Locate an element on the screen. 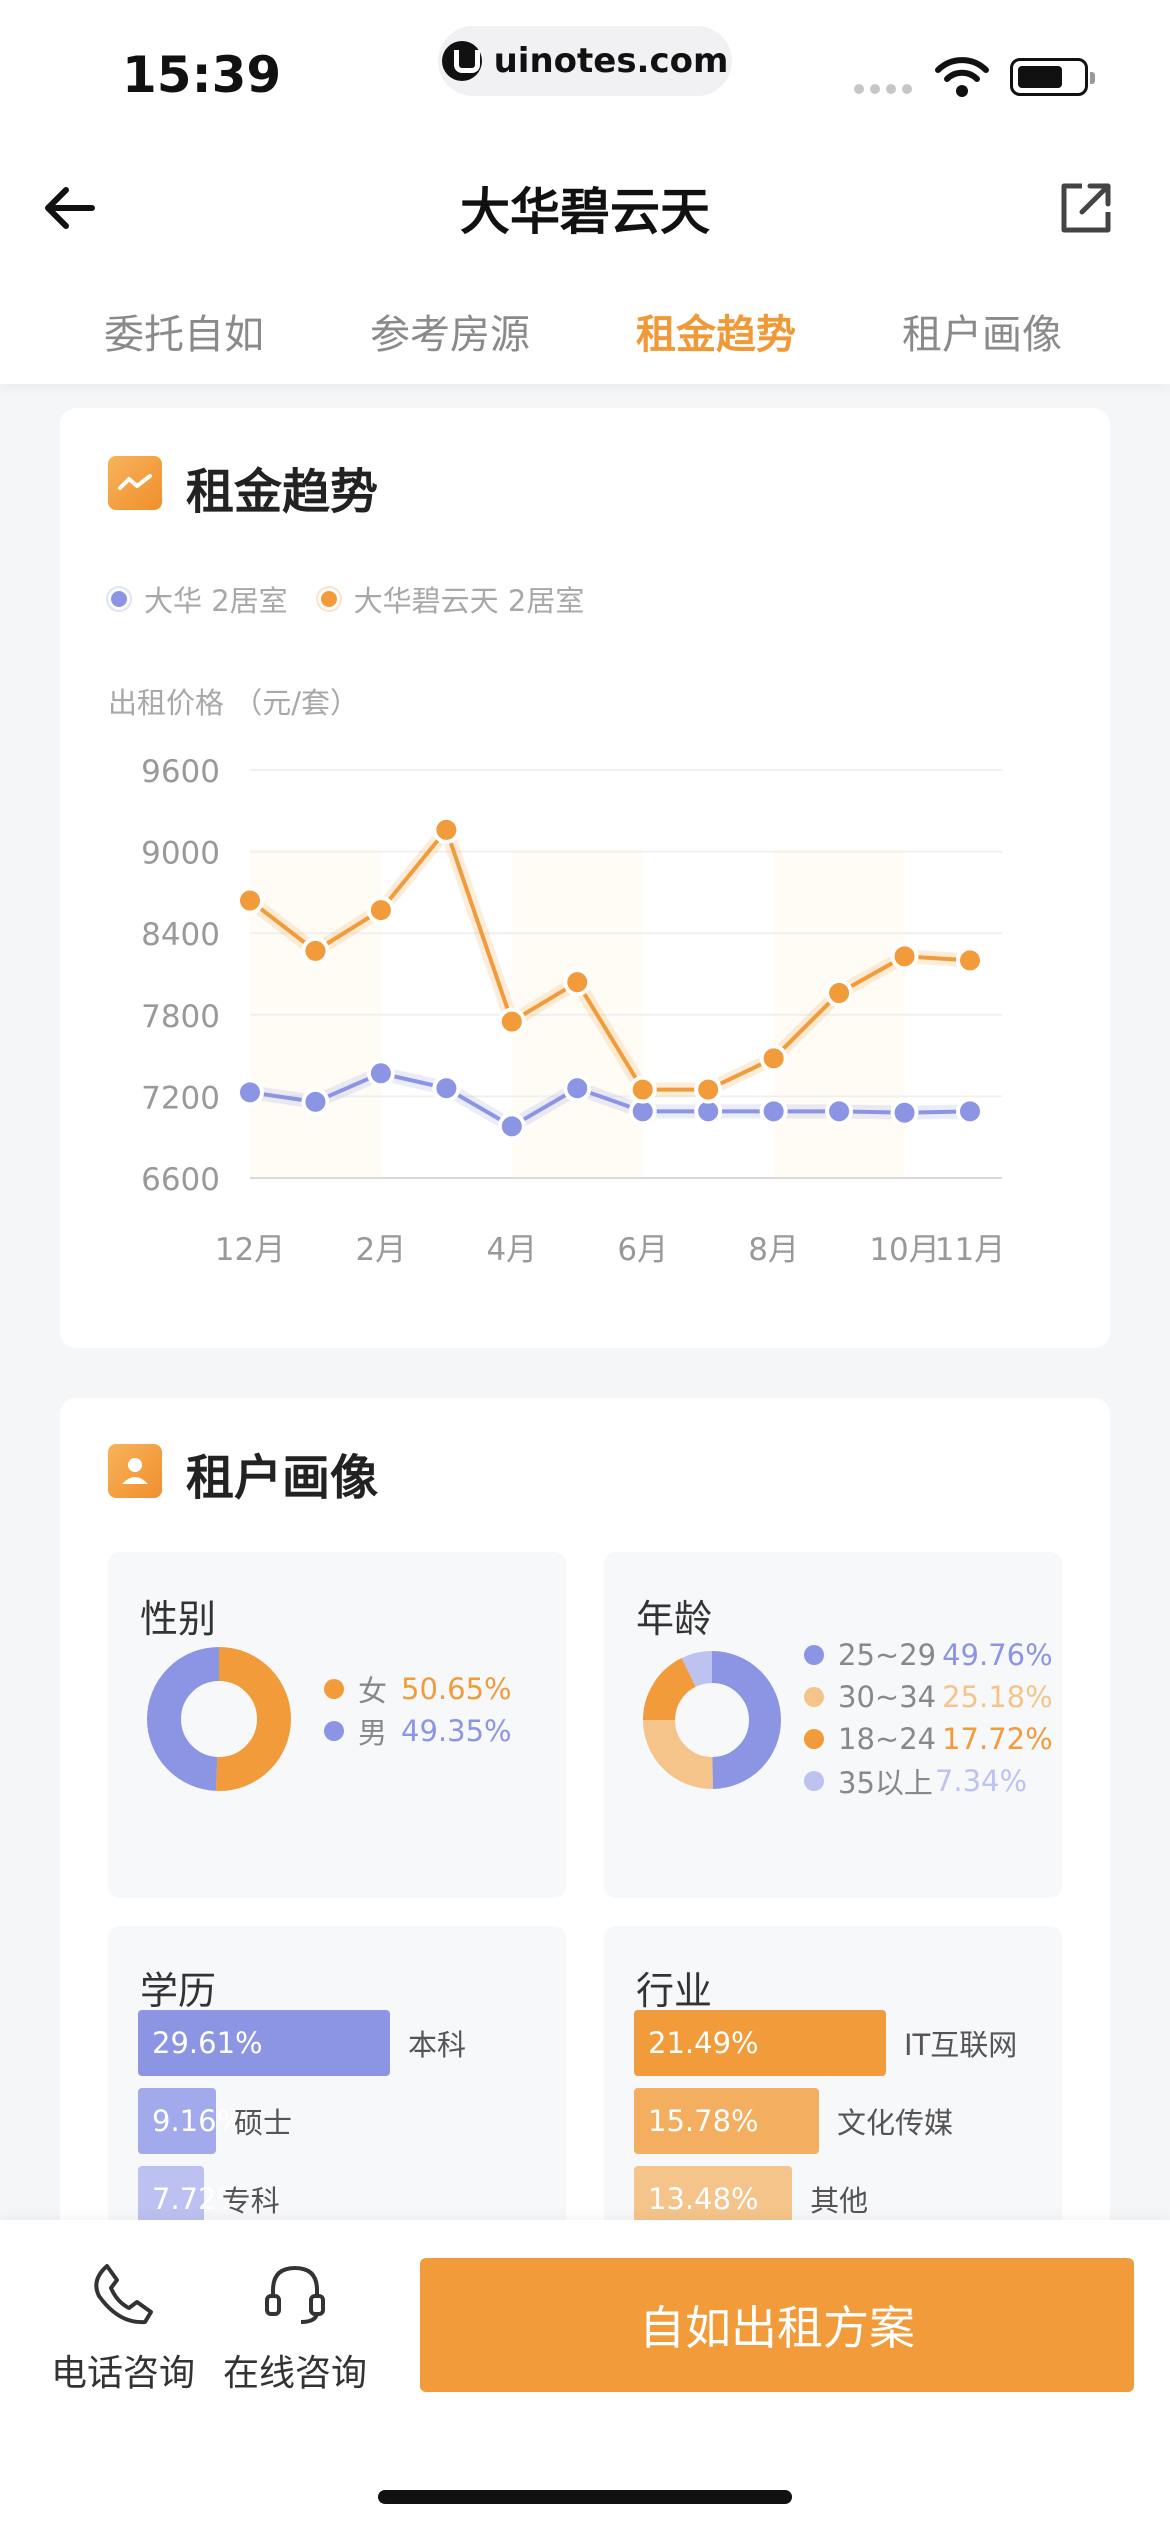  battery-icon is located at coordinates (1052, 77).